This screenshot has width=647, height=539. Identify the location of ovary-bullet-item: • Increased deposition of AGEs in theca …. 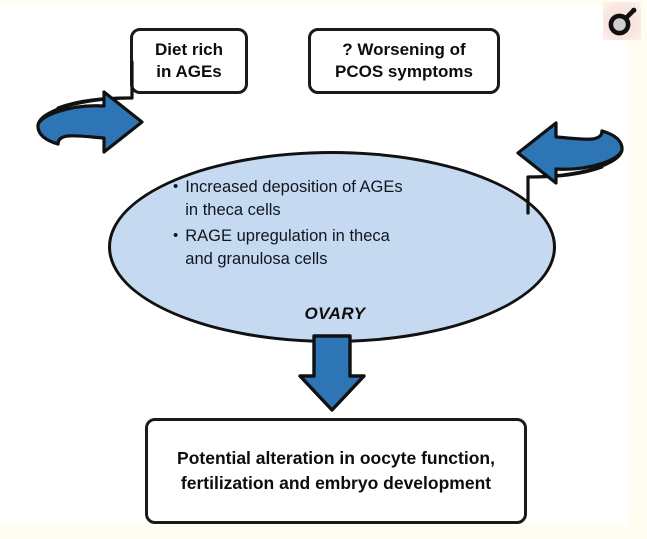
(338, 199).